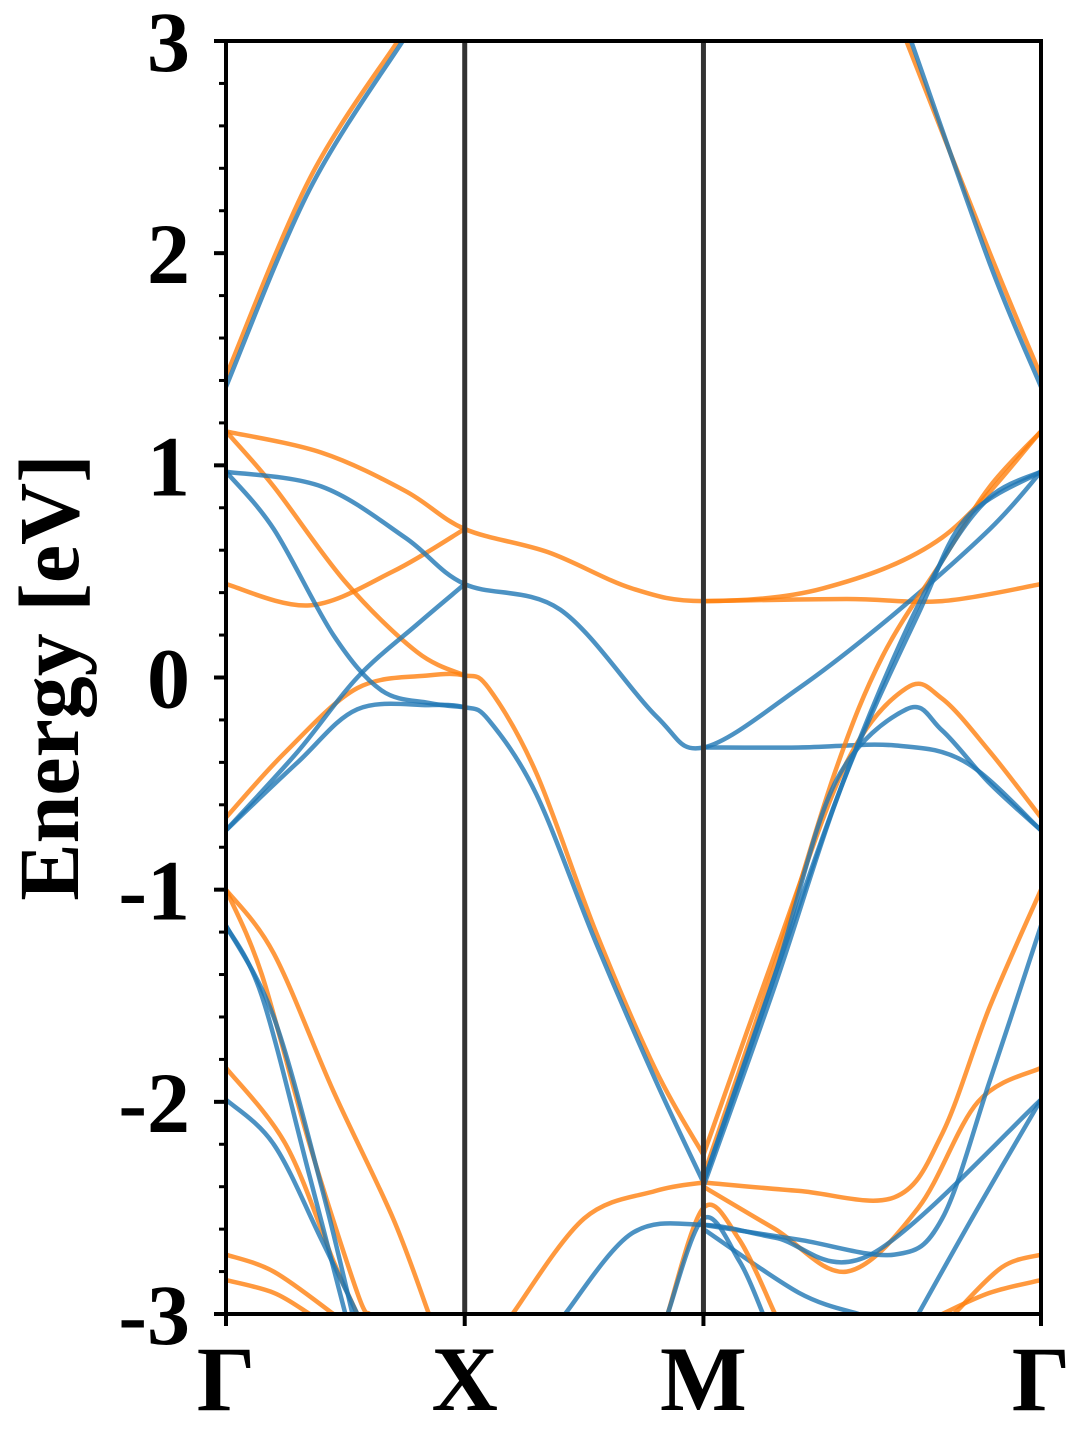  I want to click on y-tick-label: 2, so click(168, 254).